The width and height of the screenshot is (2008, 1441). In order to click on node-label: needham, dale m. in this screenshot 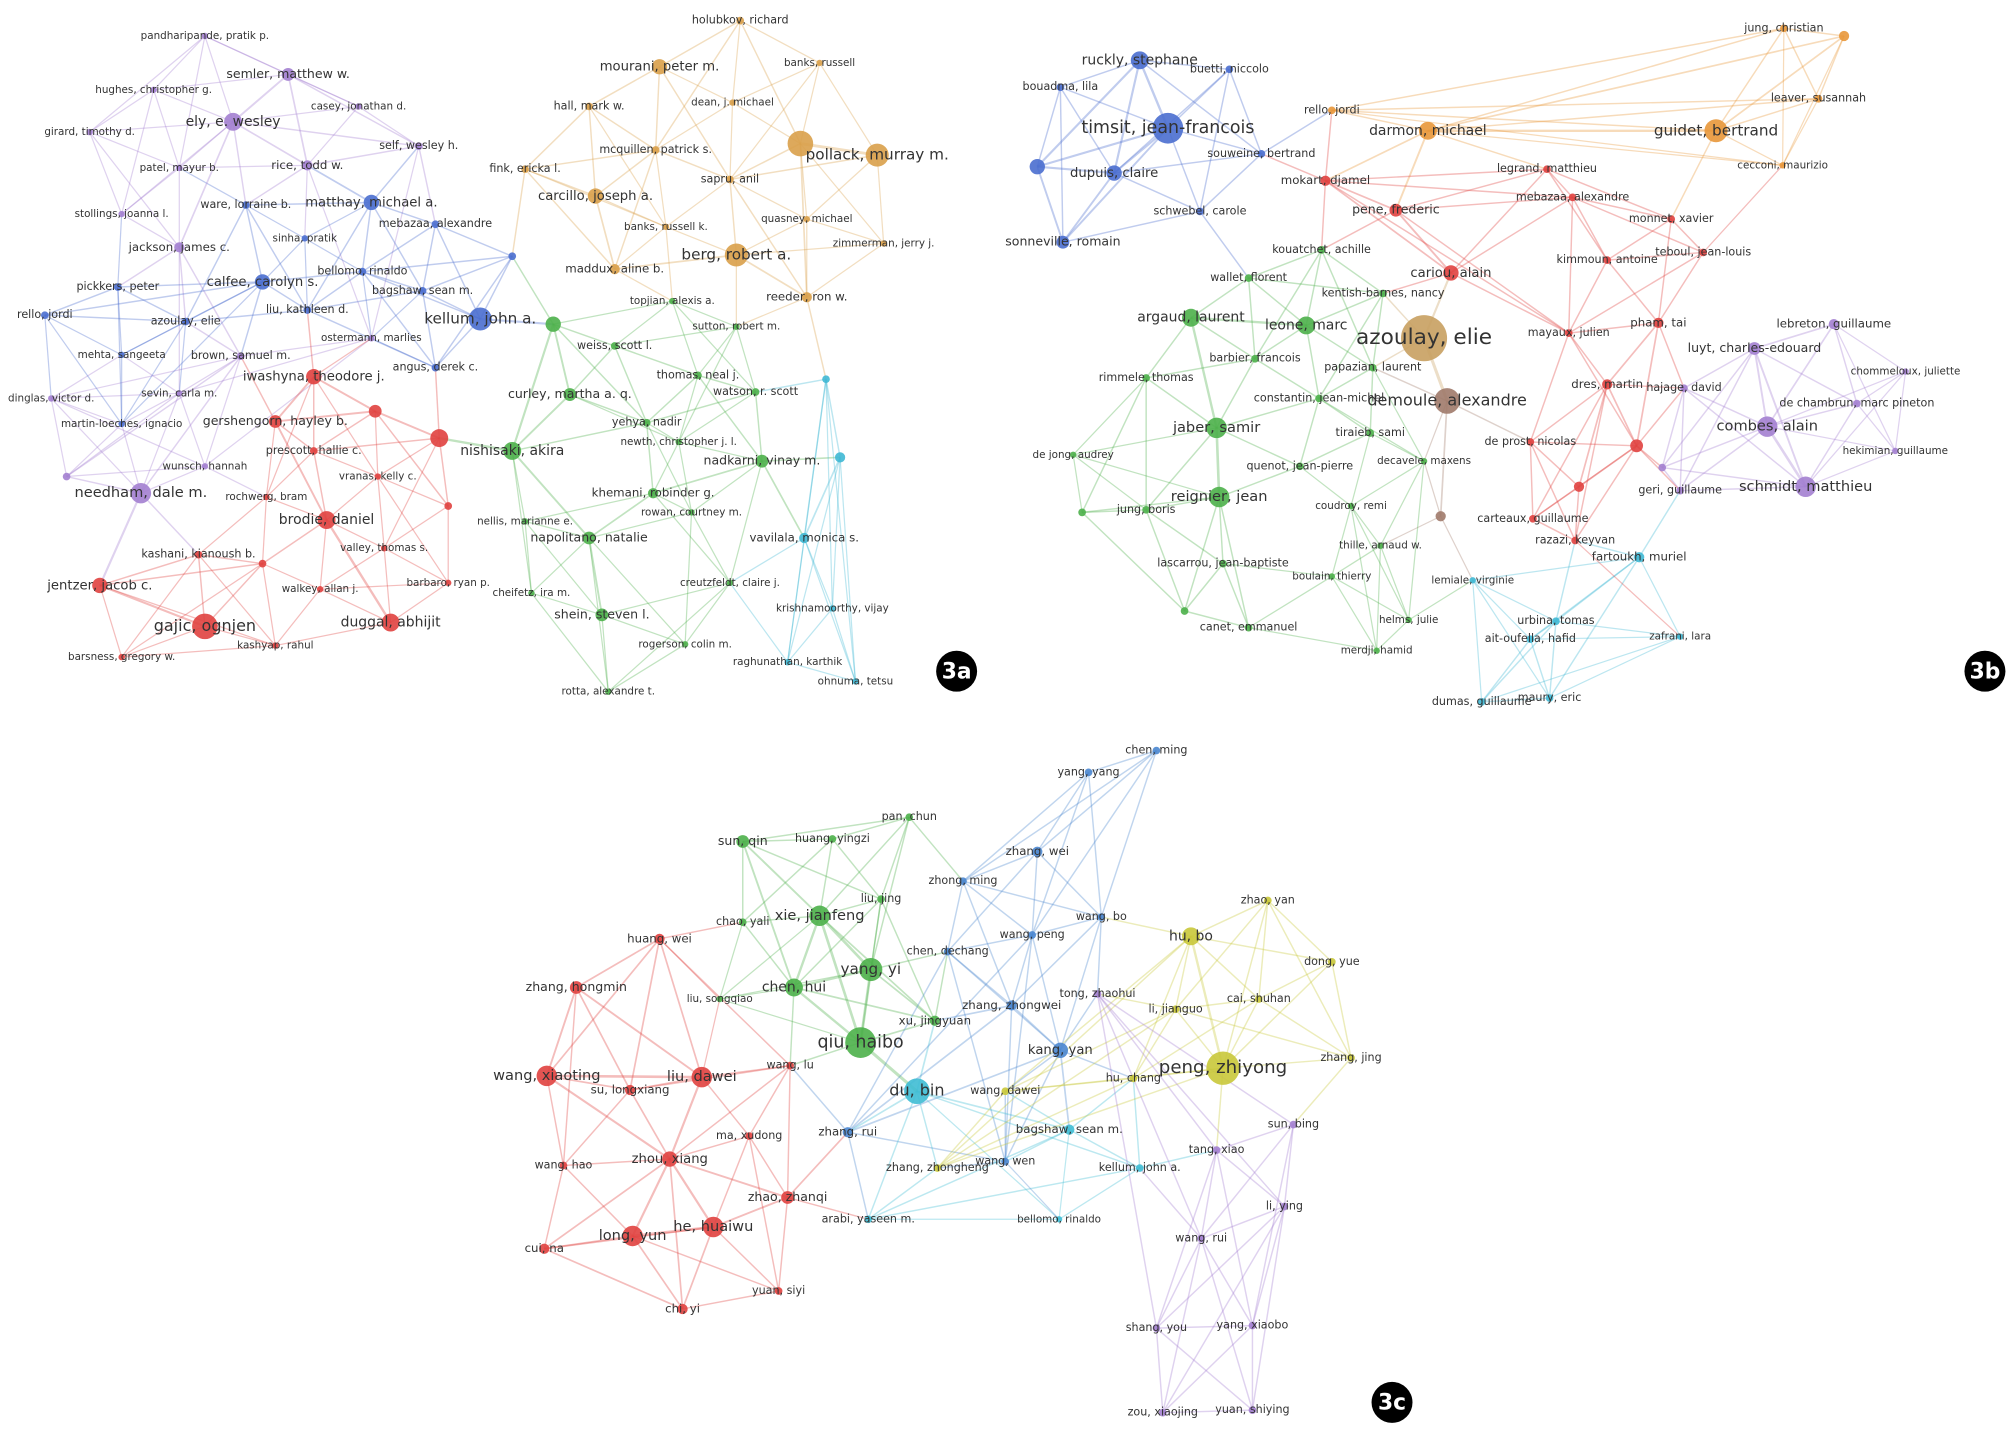, I will do `click(140, 492)`.